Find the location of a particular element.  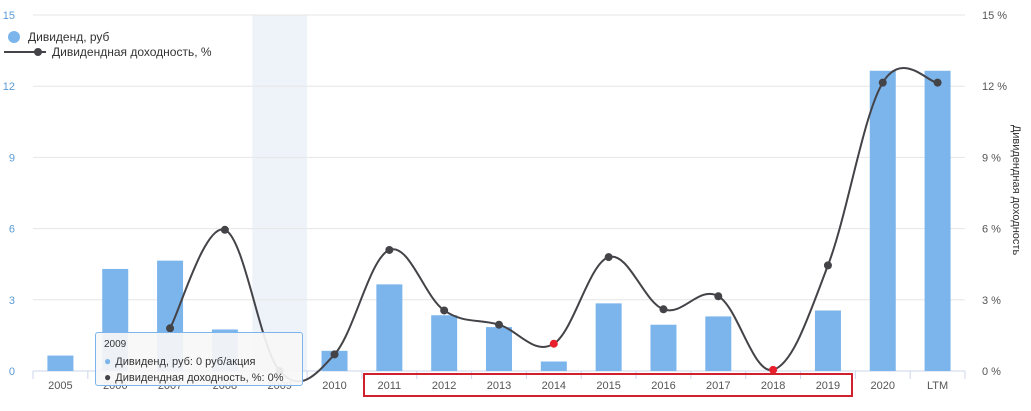

tooltip-yield-text: Дивидендная доходность, %: 0% is located at coordinates (199, 378).